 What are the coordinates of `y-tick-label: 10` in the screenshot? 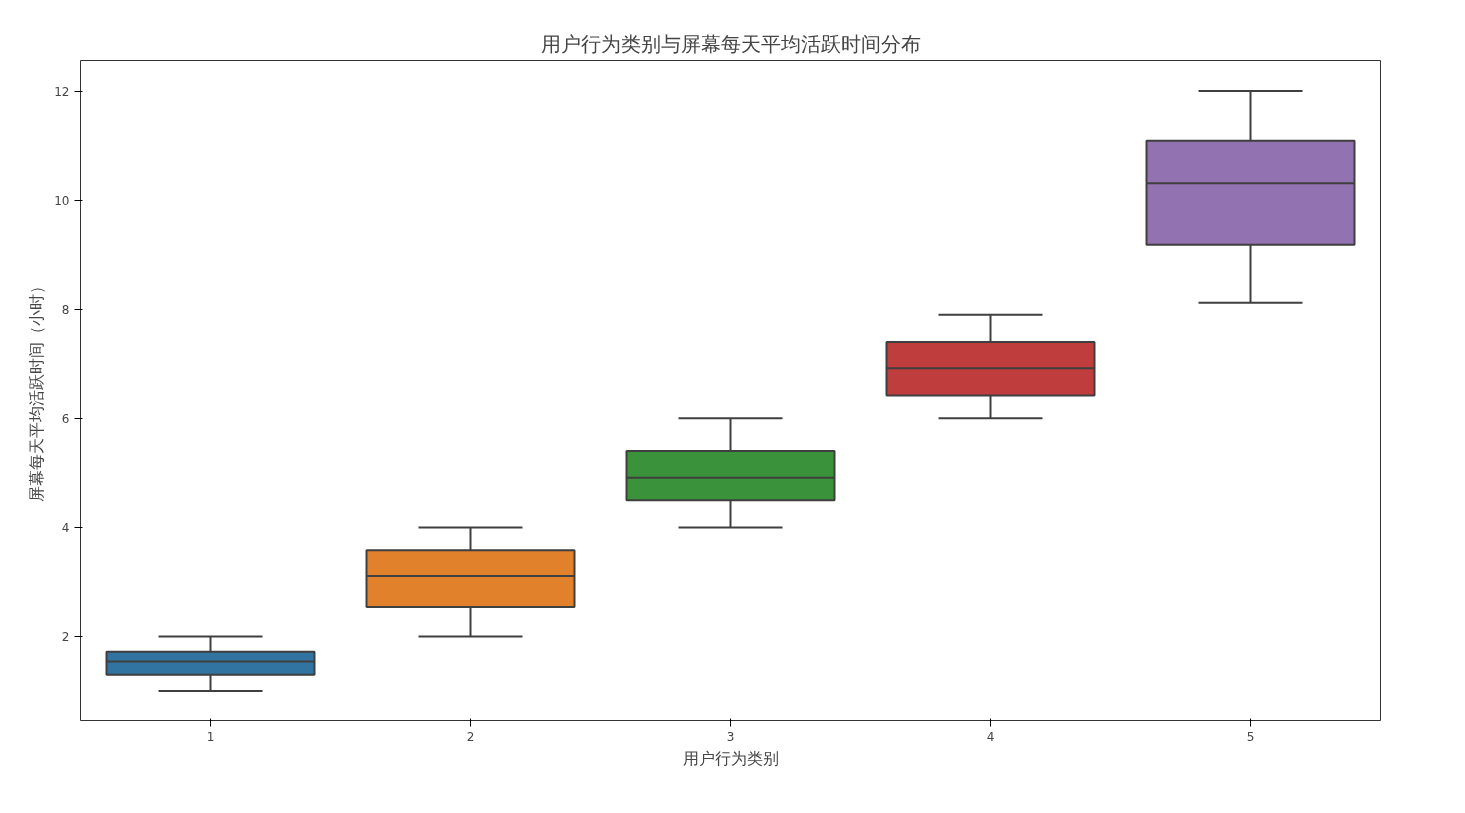 It's located at (62, 200).